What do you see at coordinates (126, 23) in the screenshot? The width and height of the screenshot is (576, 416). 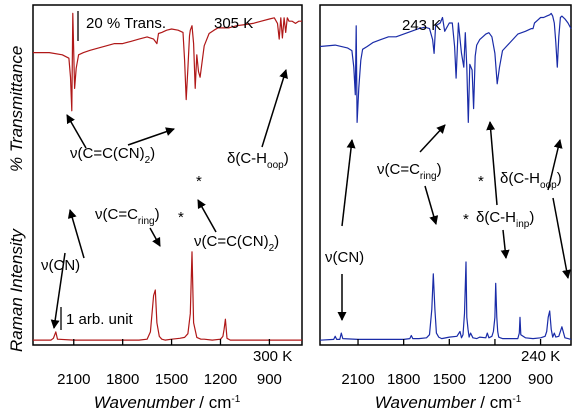 I see `left-ir-scale-label: 20 % Trans.` at bounding box center [126, 23].